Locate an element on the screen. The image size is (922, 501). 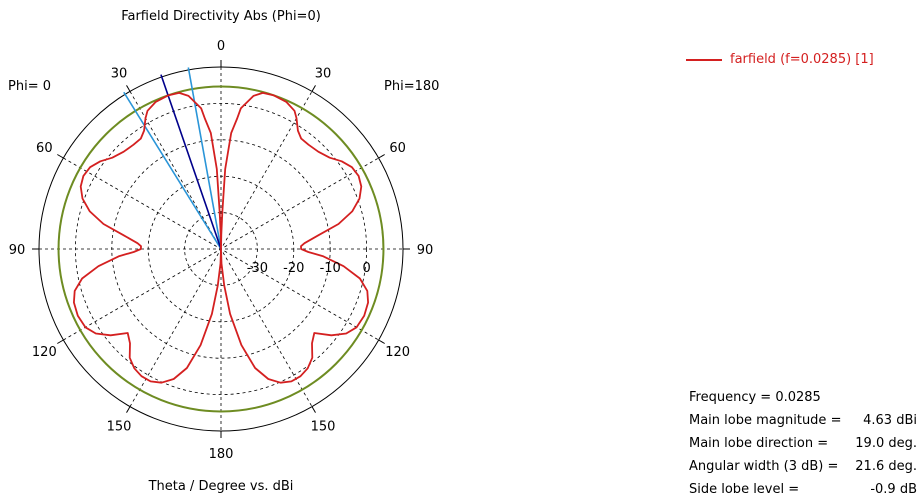
main-lobe-line is located at coordinates (191, 162).